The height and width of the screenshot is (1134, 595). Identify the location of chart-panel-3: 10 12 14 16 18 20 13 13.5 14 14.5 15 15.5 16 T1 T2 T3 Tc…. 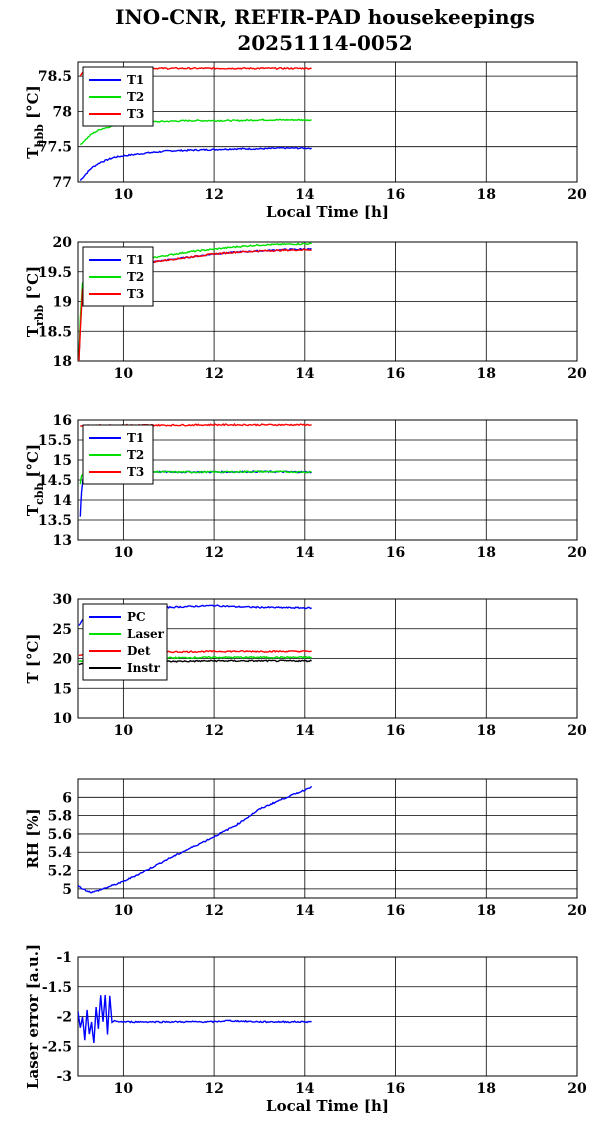
(305, 487).